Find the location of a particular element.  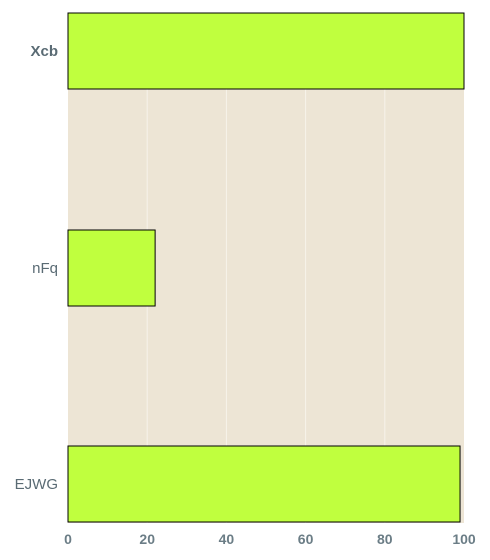

y-category-label: EJWG is located at coordinates (36, 484).